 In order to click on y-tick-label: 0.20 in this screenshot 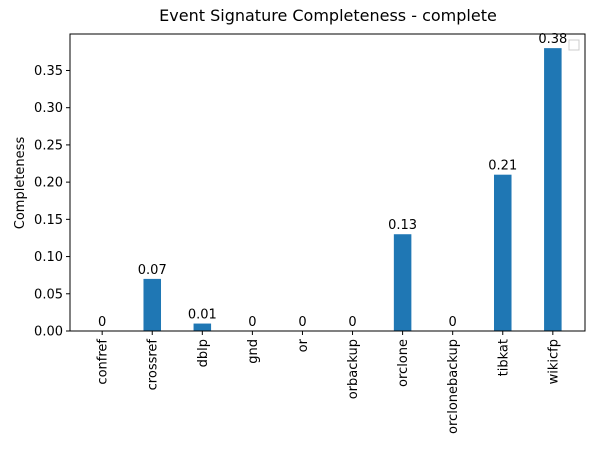, I will do `click(48, 183)`.